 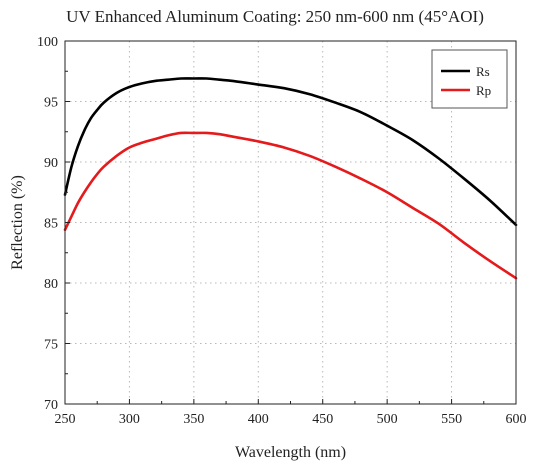 I want to click on legend: Rs Rp, so click(x=469, y=79).